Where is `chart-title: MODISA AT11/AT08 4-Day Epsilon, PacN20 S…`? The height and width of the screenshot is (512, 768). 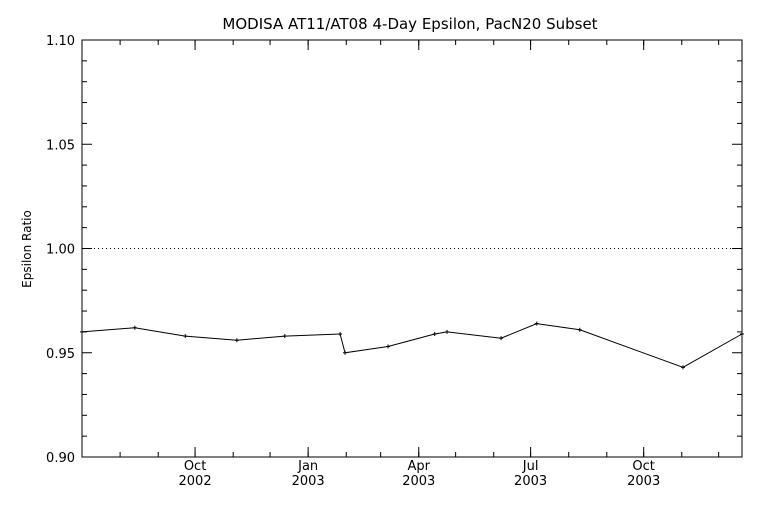
chart-title: MODISA AT11/AT08 4-Day Epsilon, PacN20 S… is located at coordinates (409, 24).